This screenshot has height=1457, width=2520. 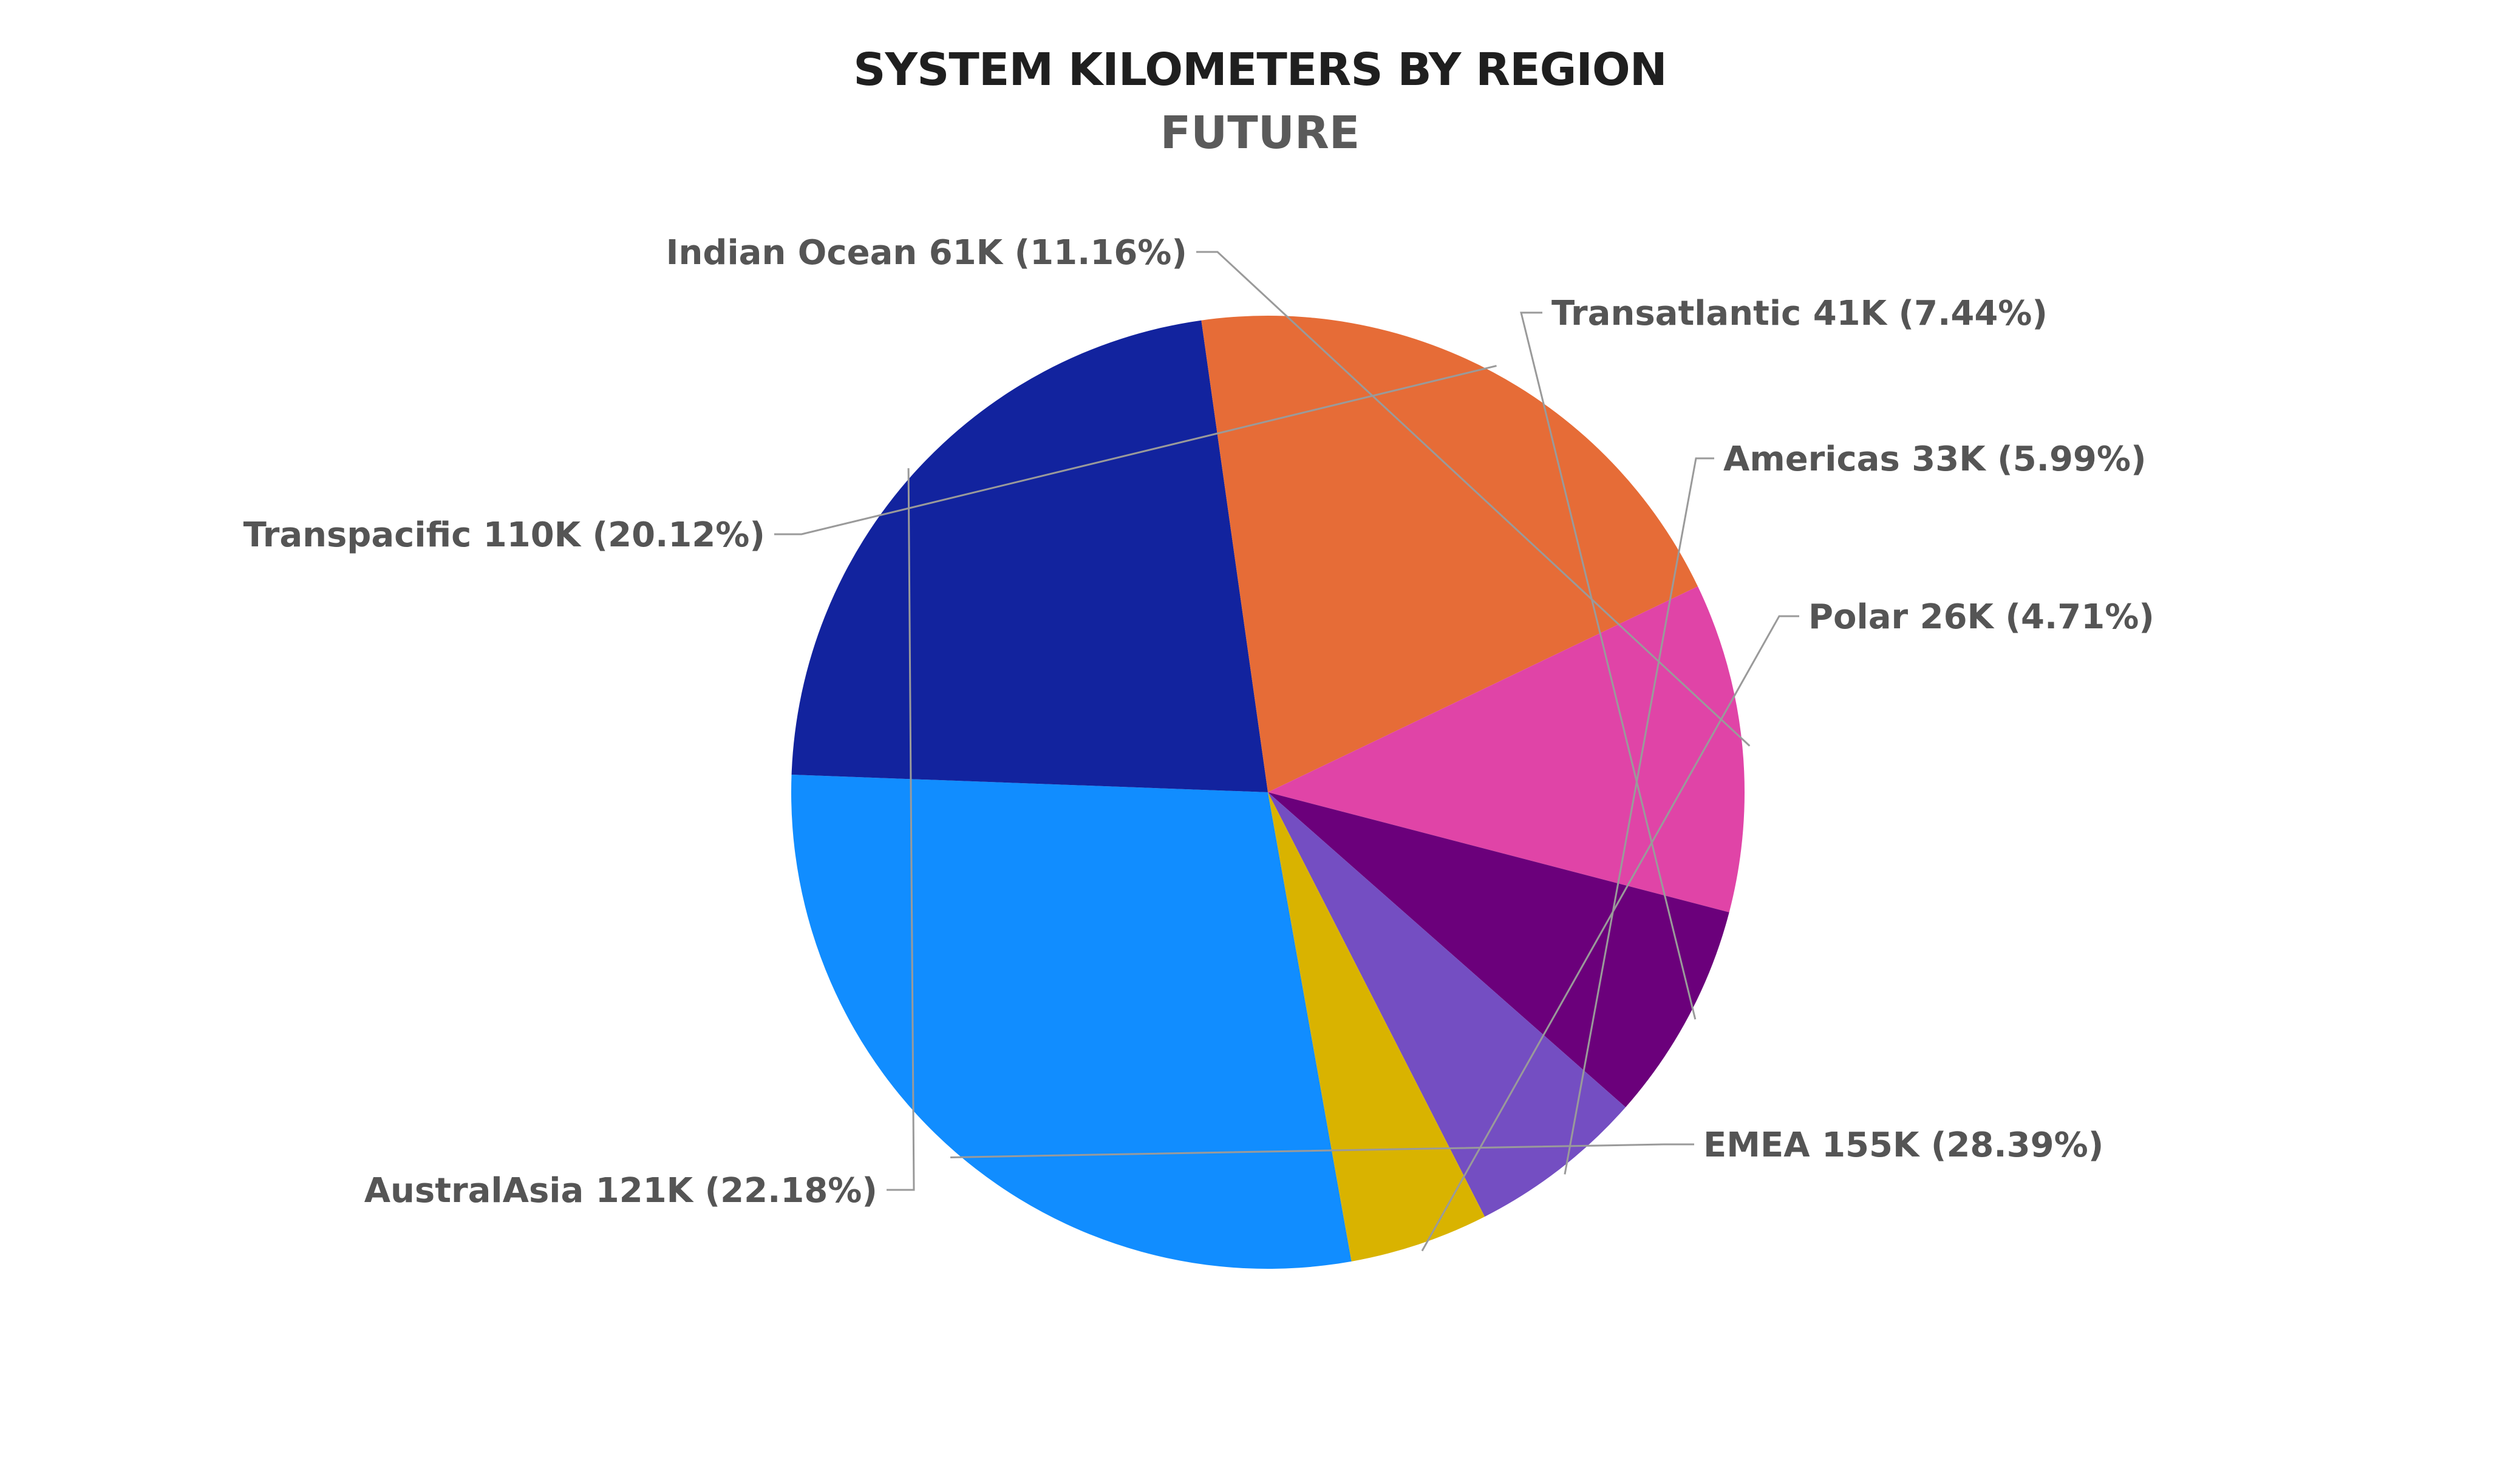 I want to click on pie-slice-americas, so click(x=1447, y=1004).